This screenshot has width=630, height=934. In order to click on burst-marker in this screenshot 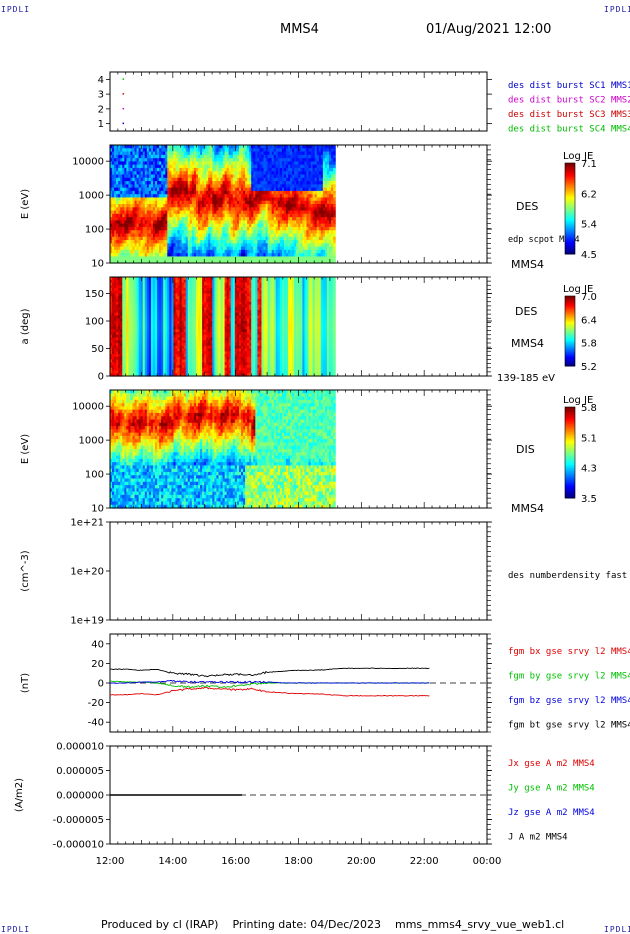, I will do `click(123, 108)`.